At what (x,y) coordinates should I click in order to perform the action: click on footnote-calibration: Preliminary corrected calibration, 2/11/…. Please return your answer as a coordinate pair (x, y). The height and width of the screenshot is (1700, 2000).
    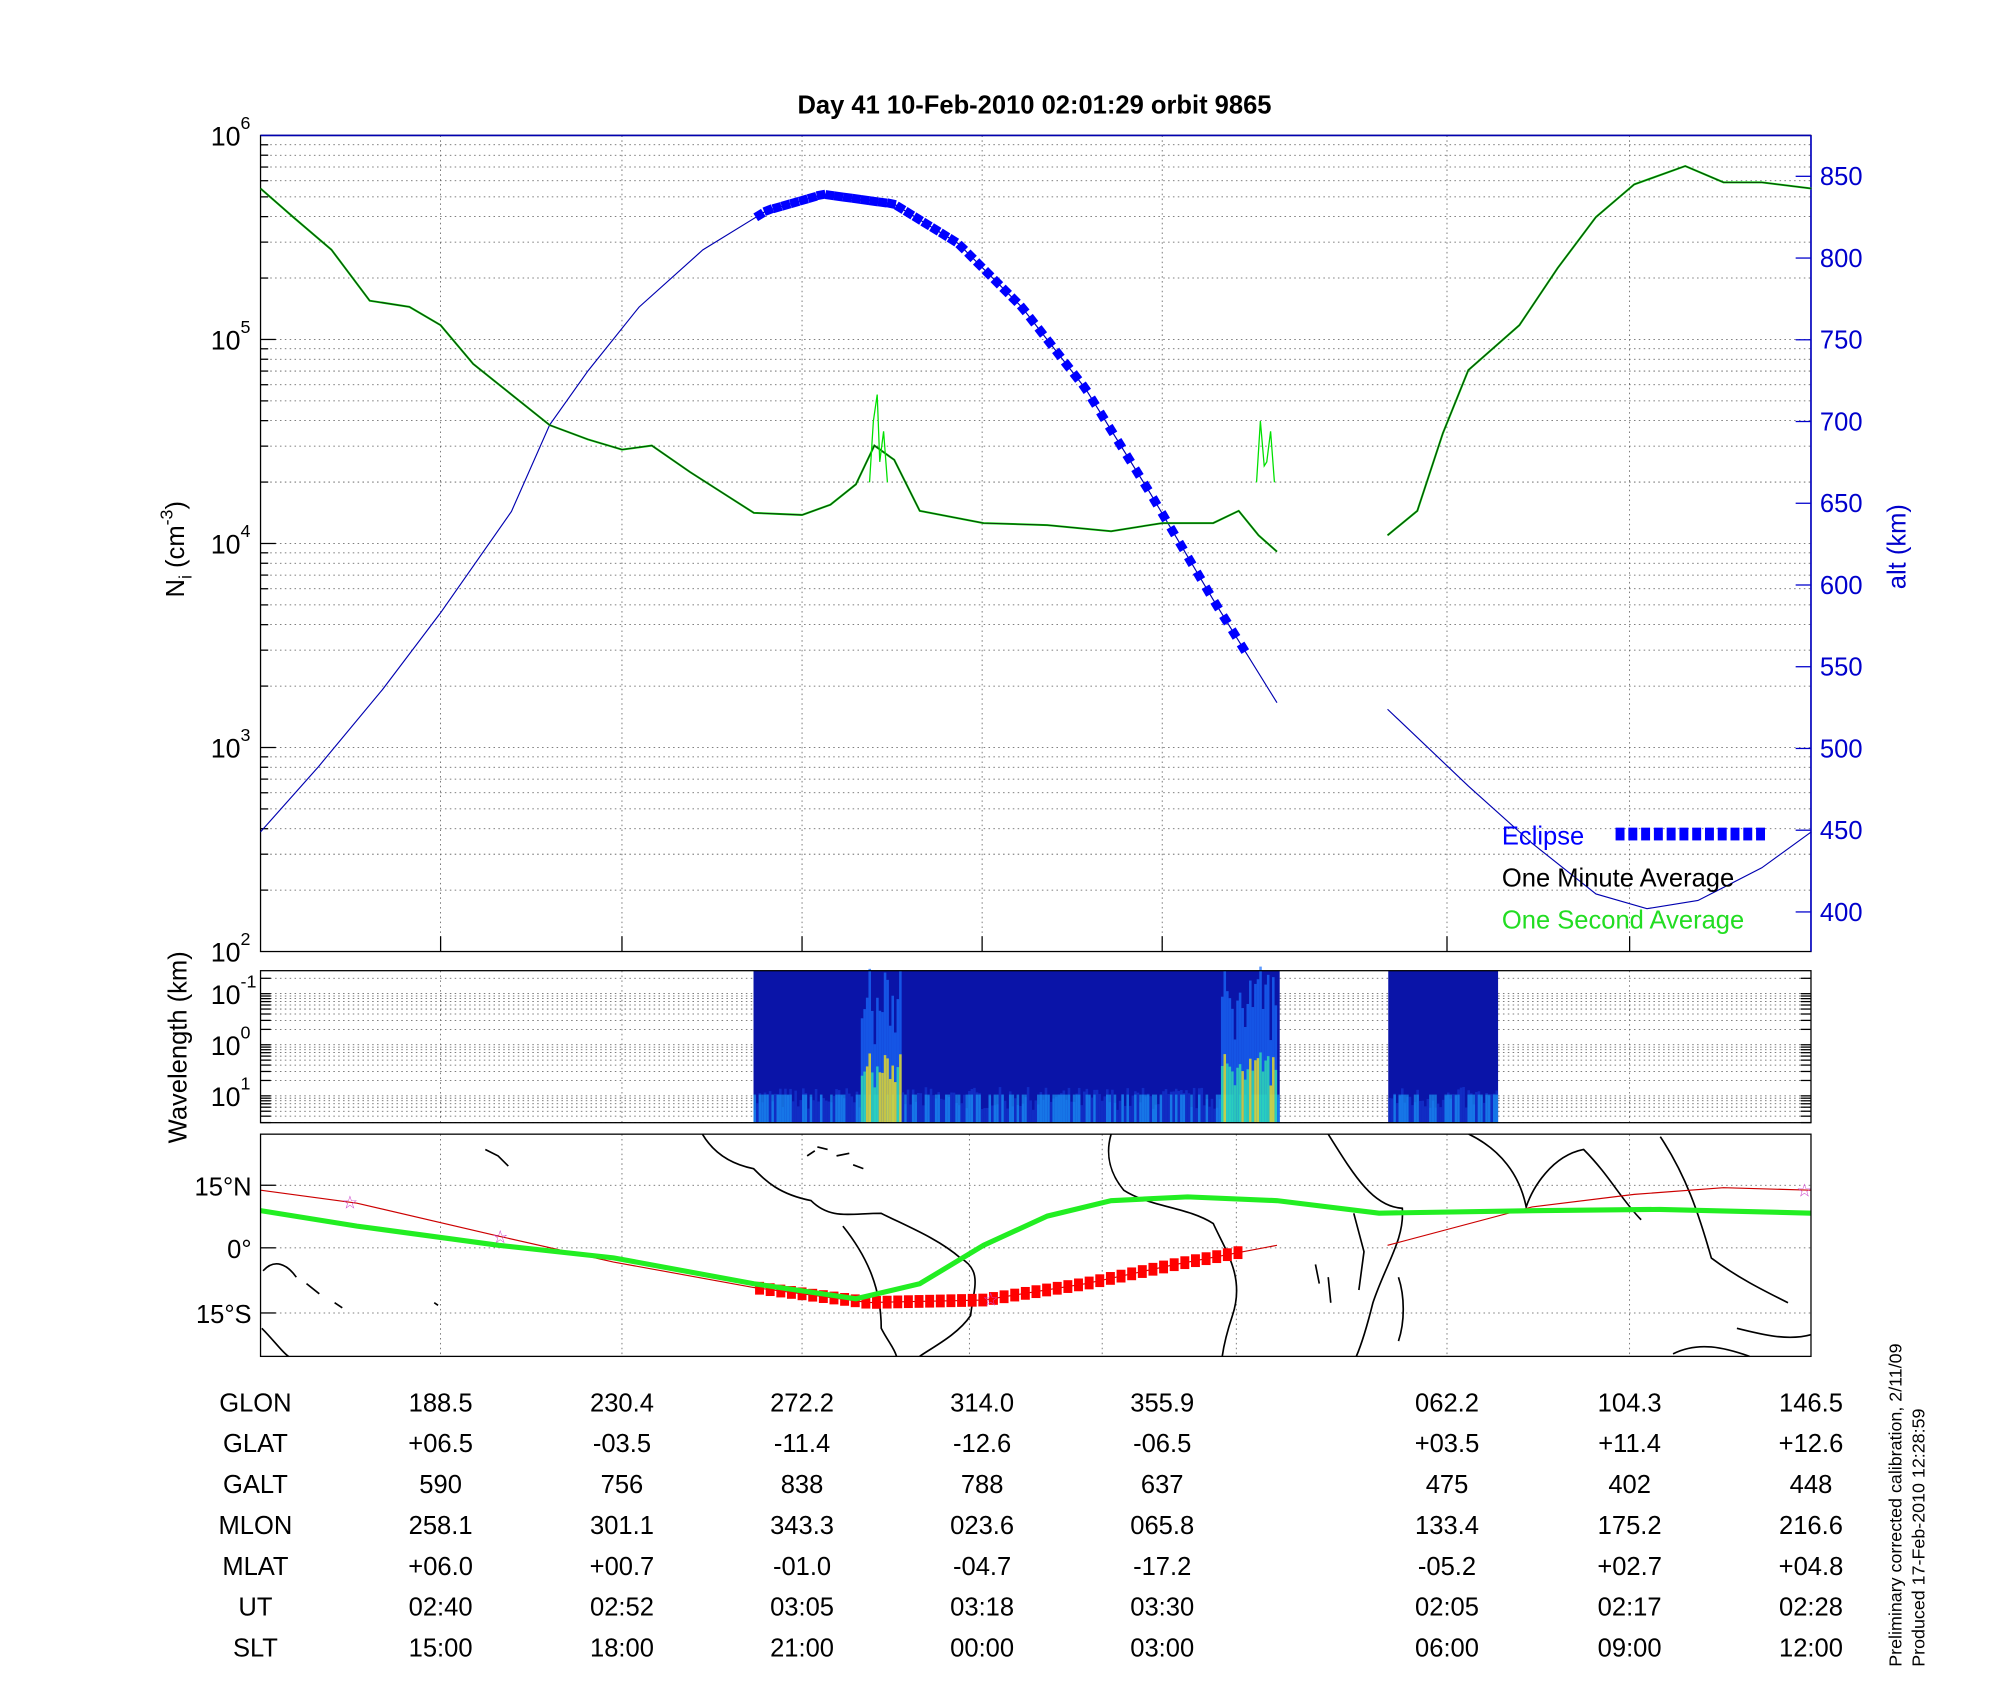
    Looking at the image, I should click on (1896, 1504).